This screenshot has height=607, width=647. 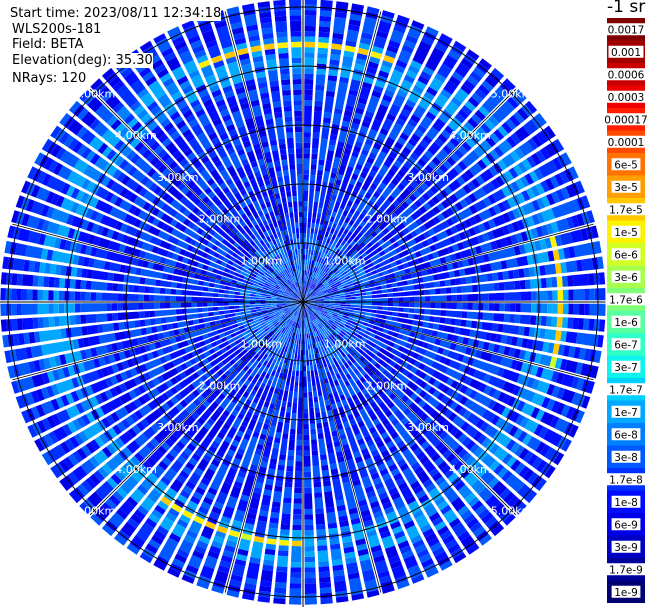 What do you see at coordinates (428, 427) in the screenshot?
I see `range-label: 3.00km` at bounding box center [428, 427].